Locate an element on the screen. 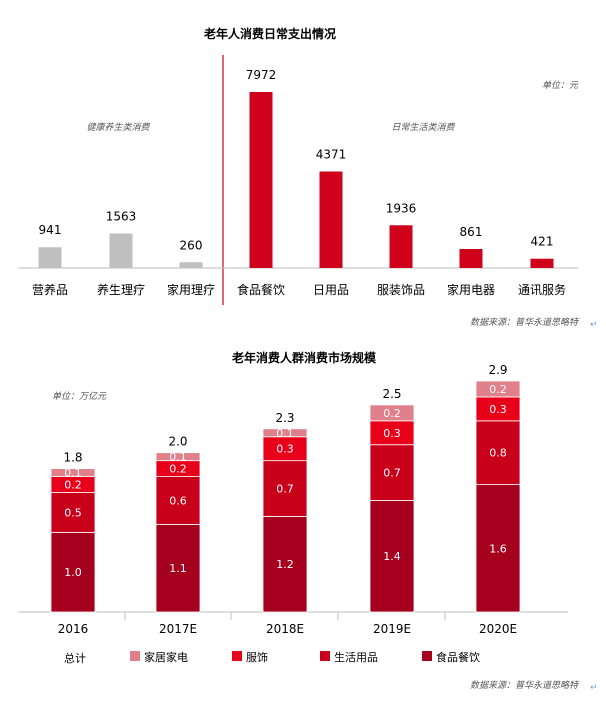 This screenshot has width=606, height=703. chart2-segment-label-3-3: 0.2 is located at coordinates (392, 413).